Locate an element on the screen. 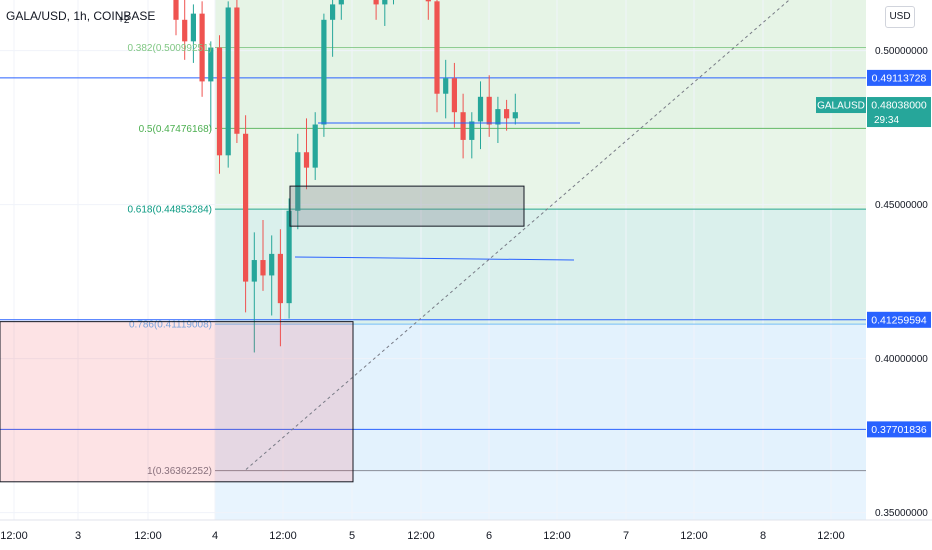 The width and height of the screenshot is (932, 550). time-axis-tick: 5 is located at coordinates (352, 536).